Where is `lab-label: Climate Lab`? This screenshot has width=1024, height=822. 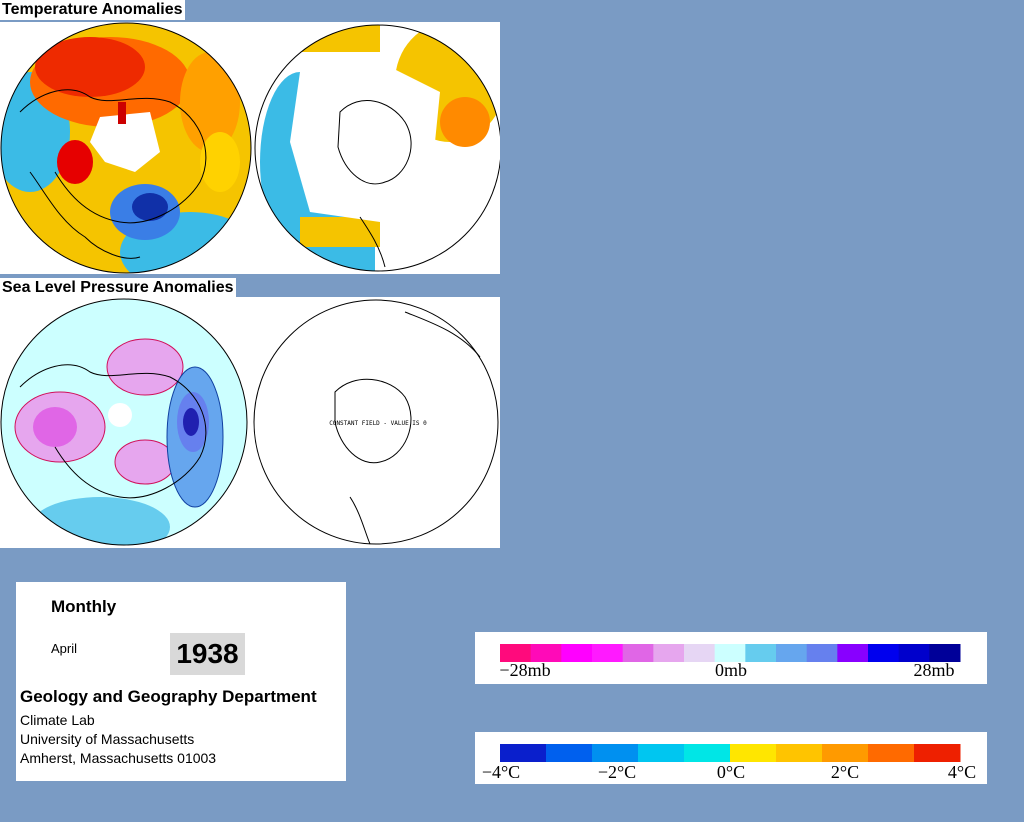
lab-label: Climate Lab is located at coordinates (57, 720).